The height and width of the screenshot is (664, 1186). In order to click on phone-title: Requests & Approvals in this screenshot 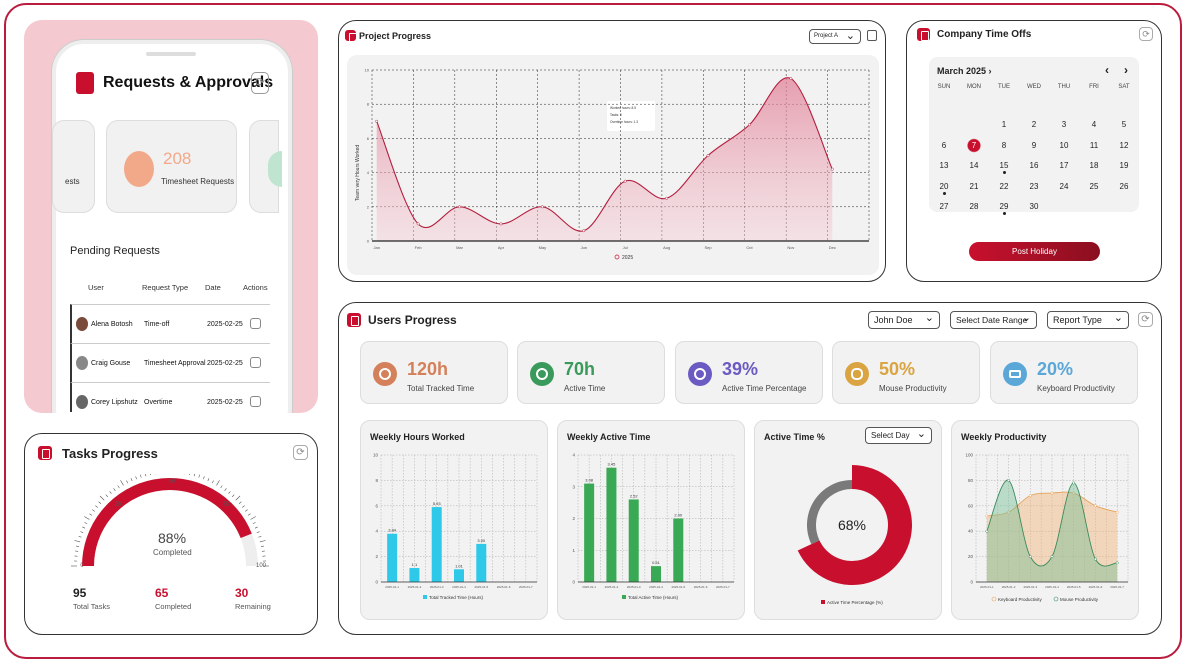, I will do `click(188, 82)`.